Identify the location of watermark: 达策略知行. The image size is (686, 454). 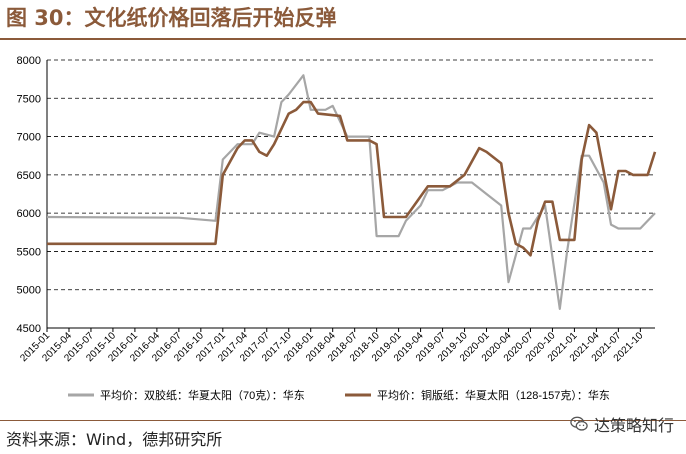
(622, 424).